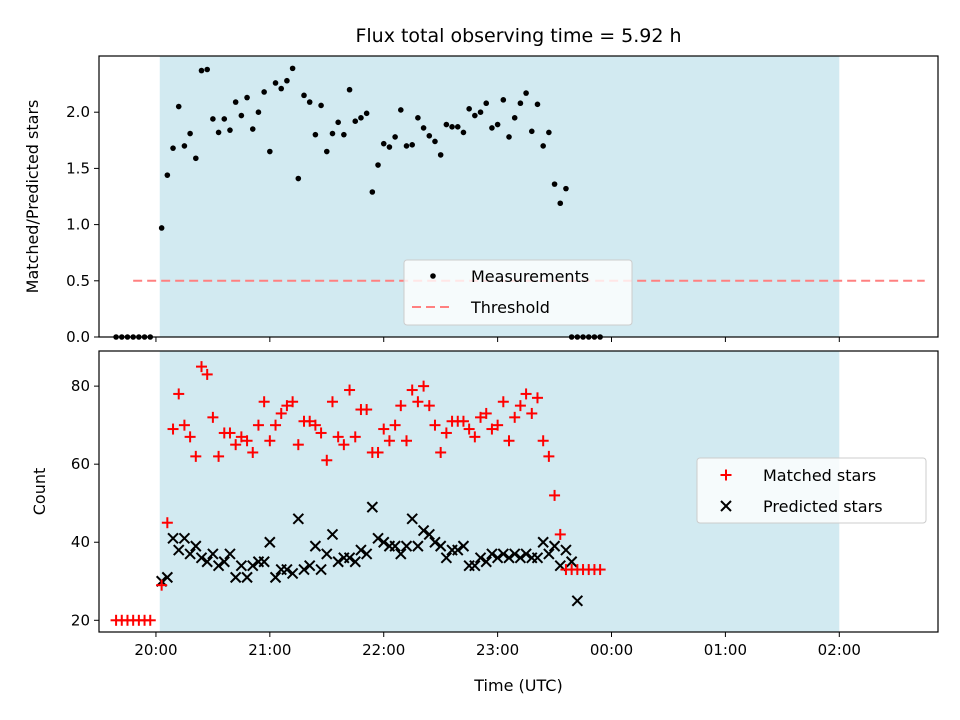  I want to click on legend-matched-marker, so click(726, 475).